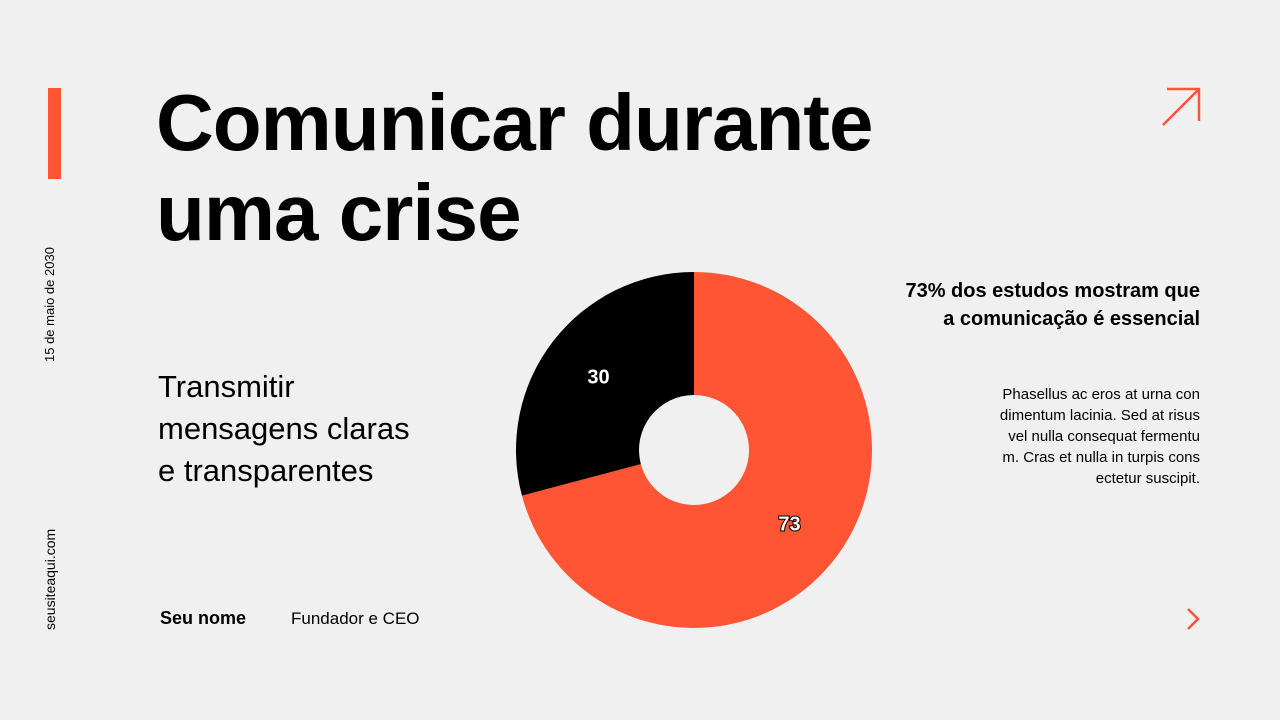 This screenshot has width=1280, height=720. I want to click on slide-date: 15 de maio de 2030, so click(49, 304).